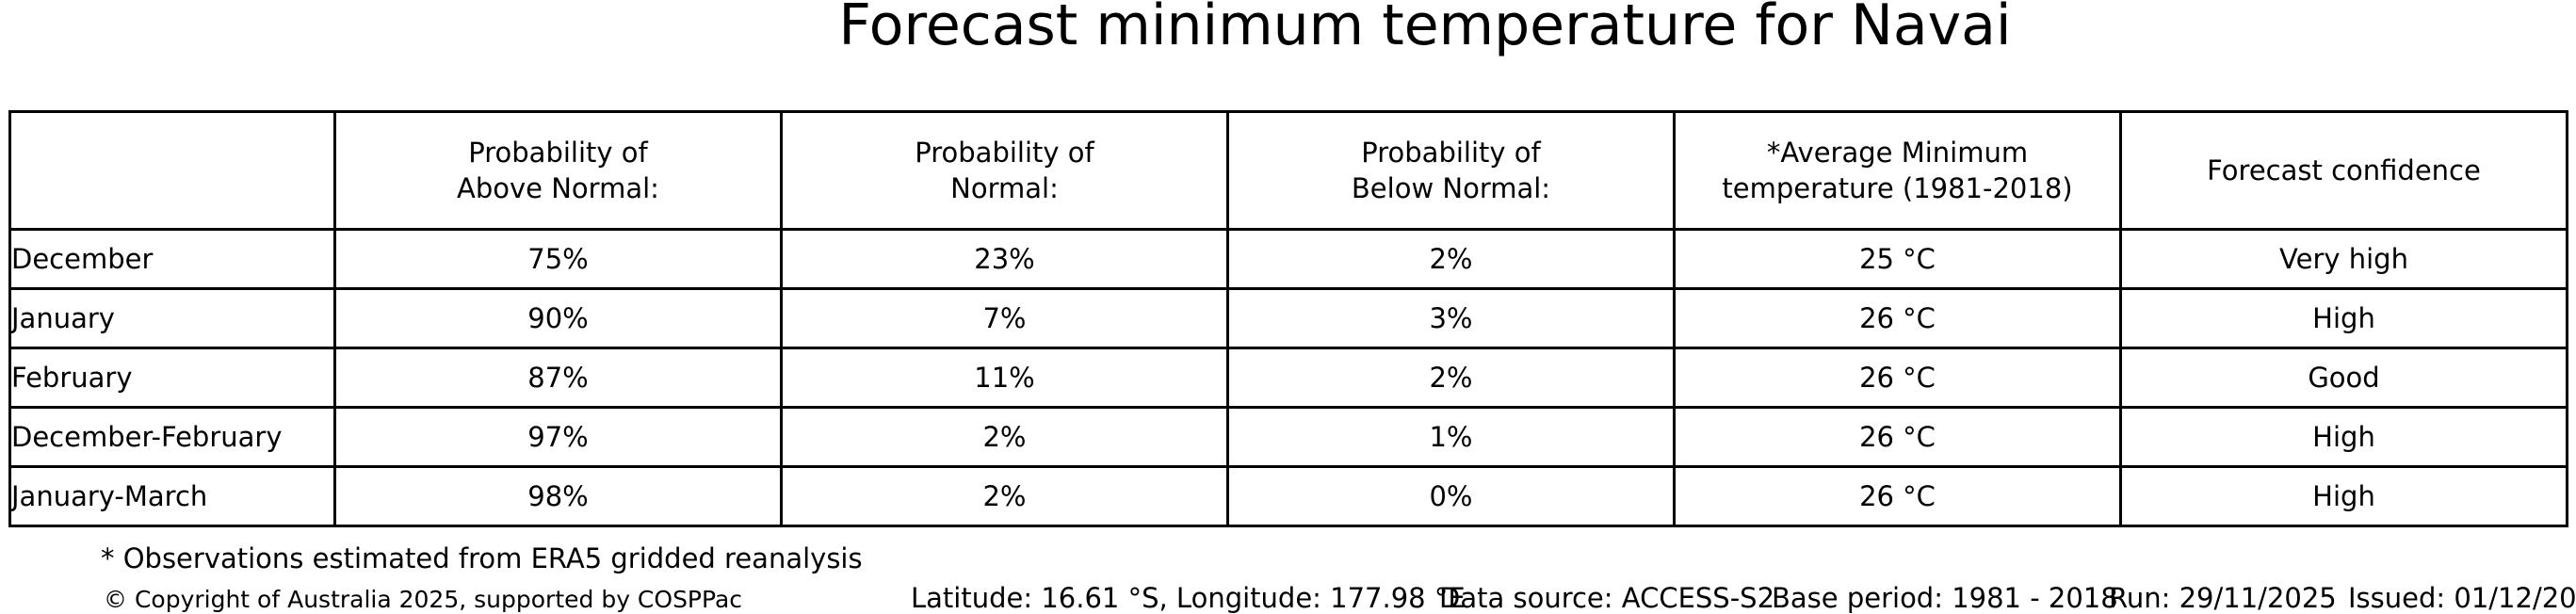 The image size is (2576, 614). What do you see at coordinates (2343, 259) in the screenshot?
I see `confidence-value: Very high` at bounding box center [2343, 259].